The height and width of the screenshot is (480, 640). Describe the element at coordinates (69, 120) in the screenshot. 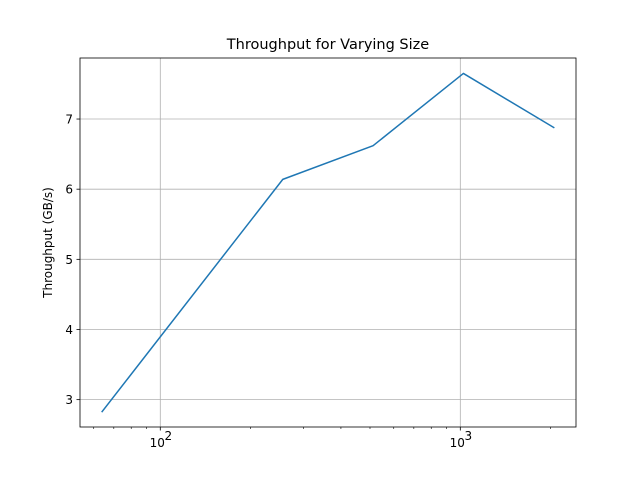

I see `y-tick-label: 7` at that location.